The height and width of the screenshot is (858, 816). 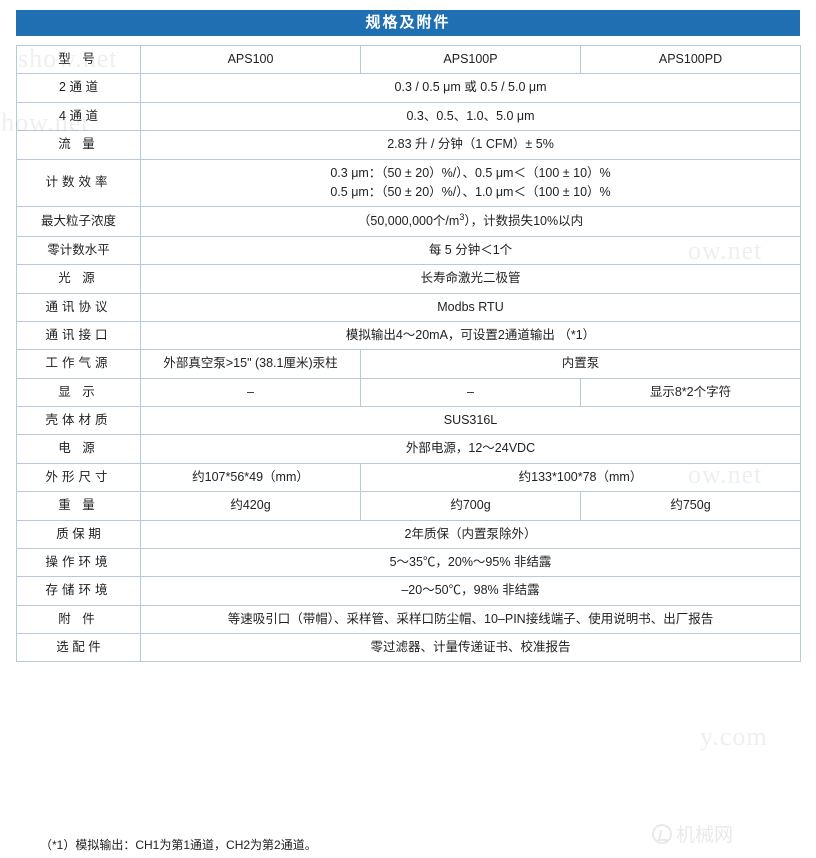 I want to click on table-row: 零计数水平 每 5 分钟＜1个, so click(x=408, y=250).